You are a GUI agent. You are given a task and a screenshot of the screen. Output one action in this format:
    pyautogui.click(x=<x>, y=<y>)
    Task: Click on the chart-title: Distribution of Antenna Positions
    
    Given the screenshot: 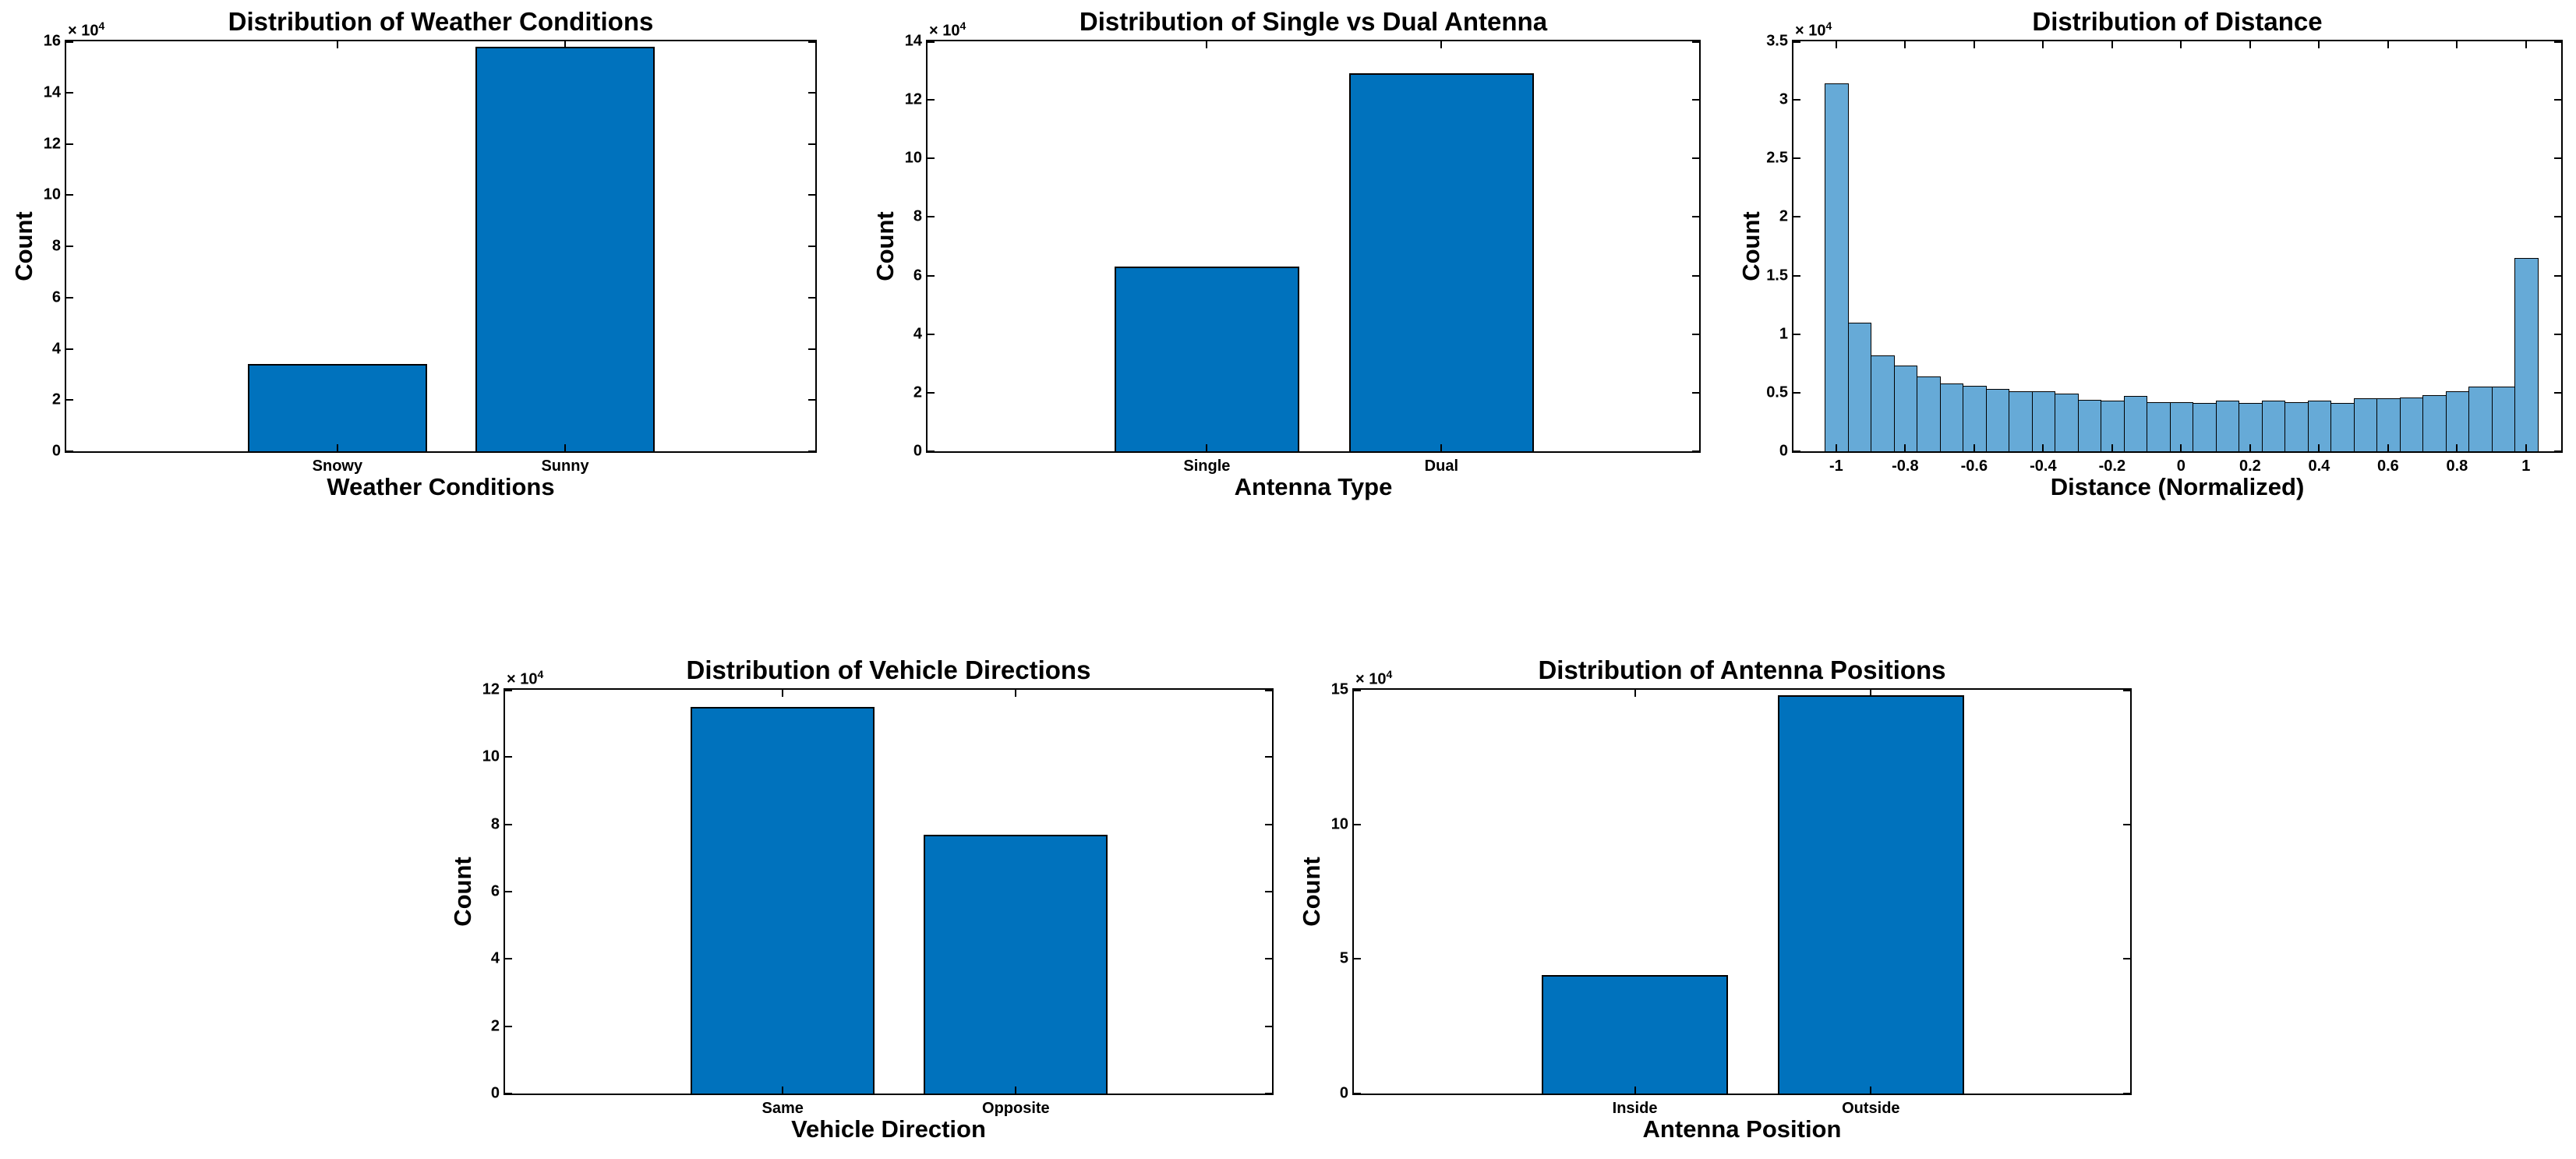 What is the action you would take?
    pyautogui.click(x=1742, y=669)
    